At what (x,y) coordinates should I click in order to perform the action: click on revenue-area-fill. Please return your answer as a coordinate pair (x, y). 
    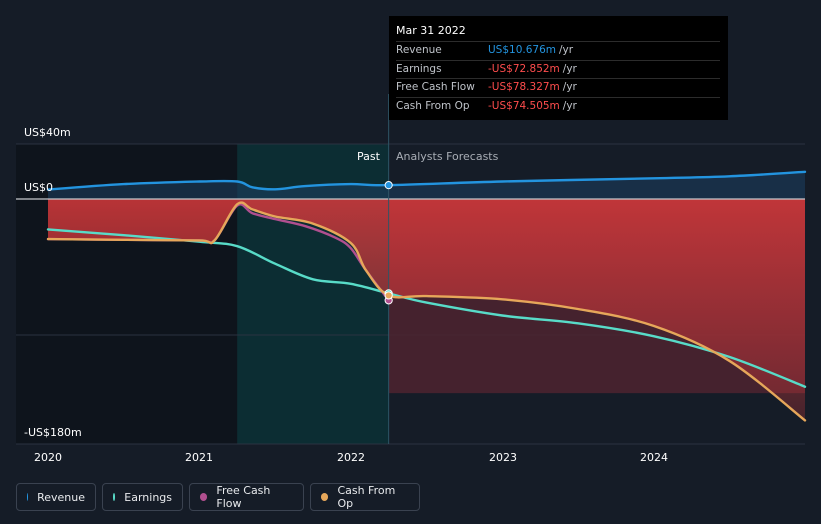
    Looking at the image, I should click on (426, 185).